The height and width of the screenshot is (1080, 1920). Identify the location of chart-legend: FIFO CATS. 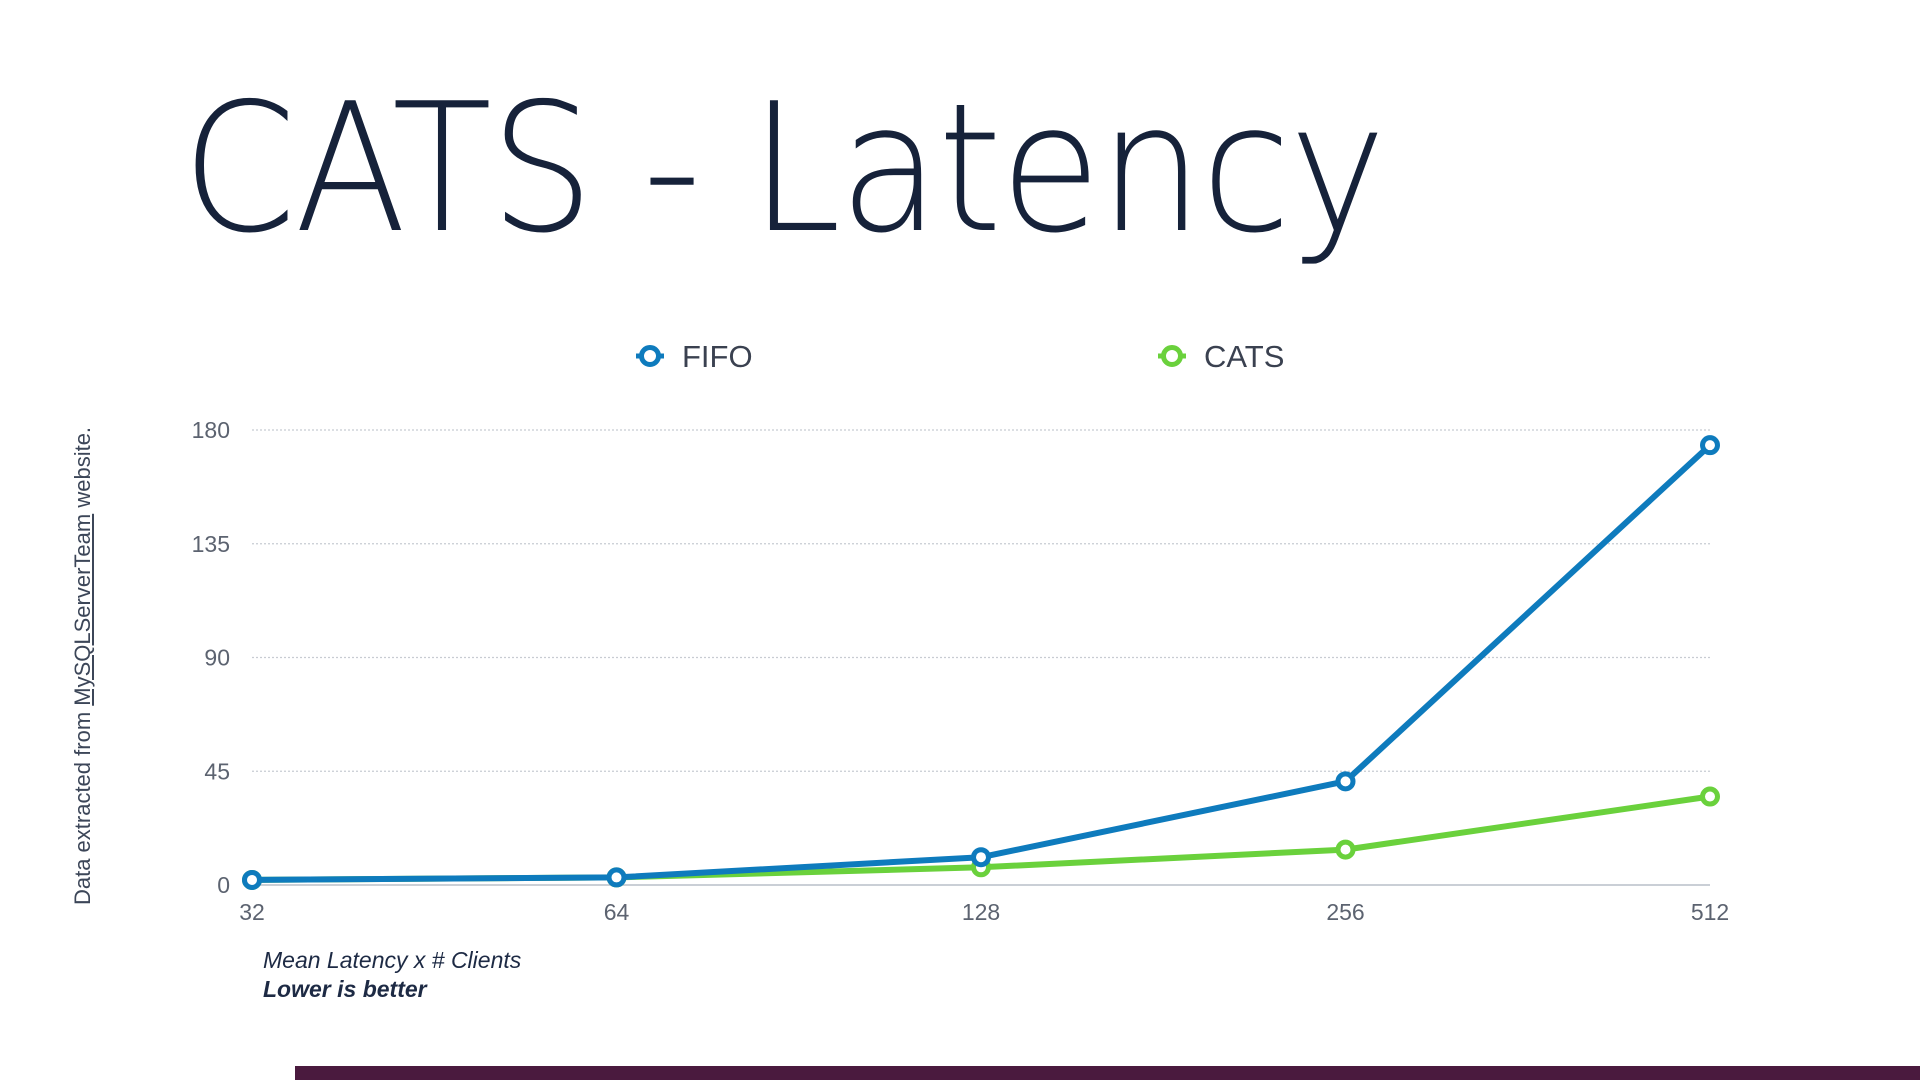
(960, 356).